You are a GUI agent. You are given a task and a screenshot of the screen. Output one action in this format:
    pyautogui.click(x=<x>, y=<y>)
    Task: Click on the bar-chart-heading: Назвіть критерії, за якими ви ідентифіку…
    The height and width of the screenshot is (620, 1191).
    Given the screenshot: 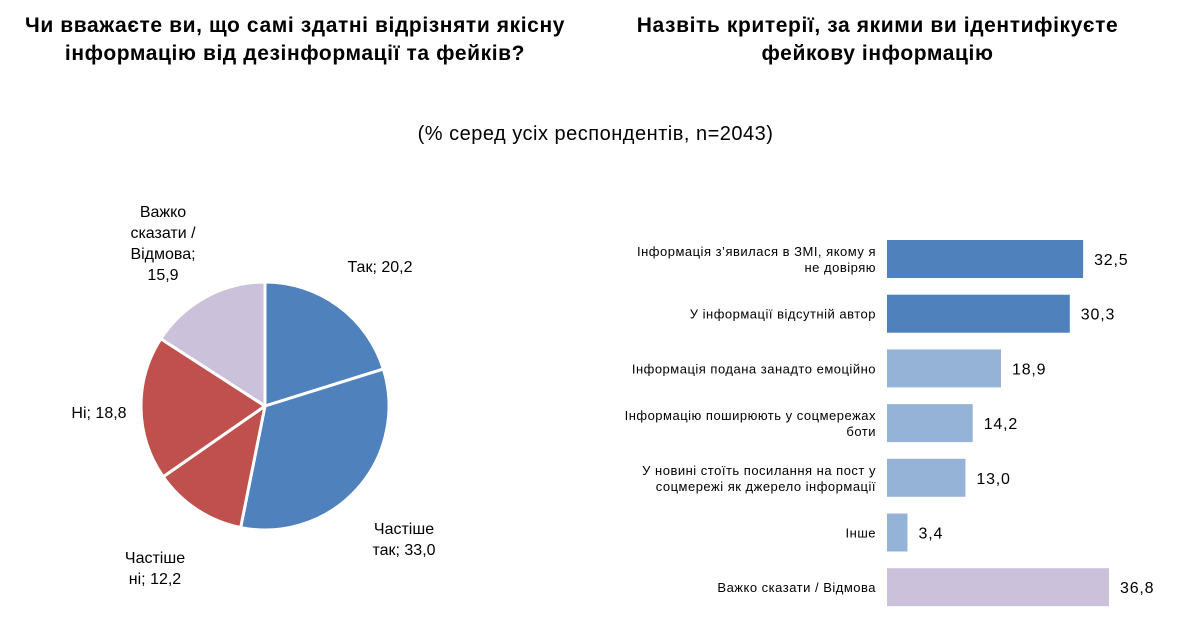 What is the action you would take?
    pyautogui.click(x=877, y=39)
    